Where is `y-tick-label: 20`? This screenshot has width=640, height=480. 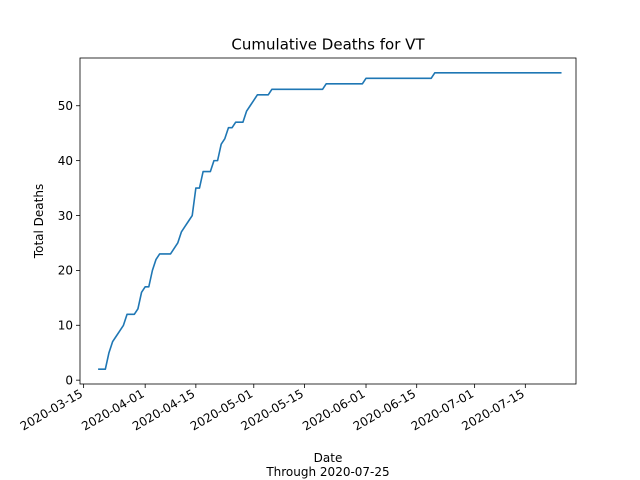 y-tick-label: 20 is located at coordinates (65, 271).